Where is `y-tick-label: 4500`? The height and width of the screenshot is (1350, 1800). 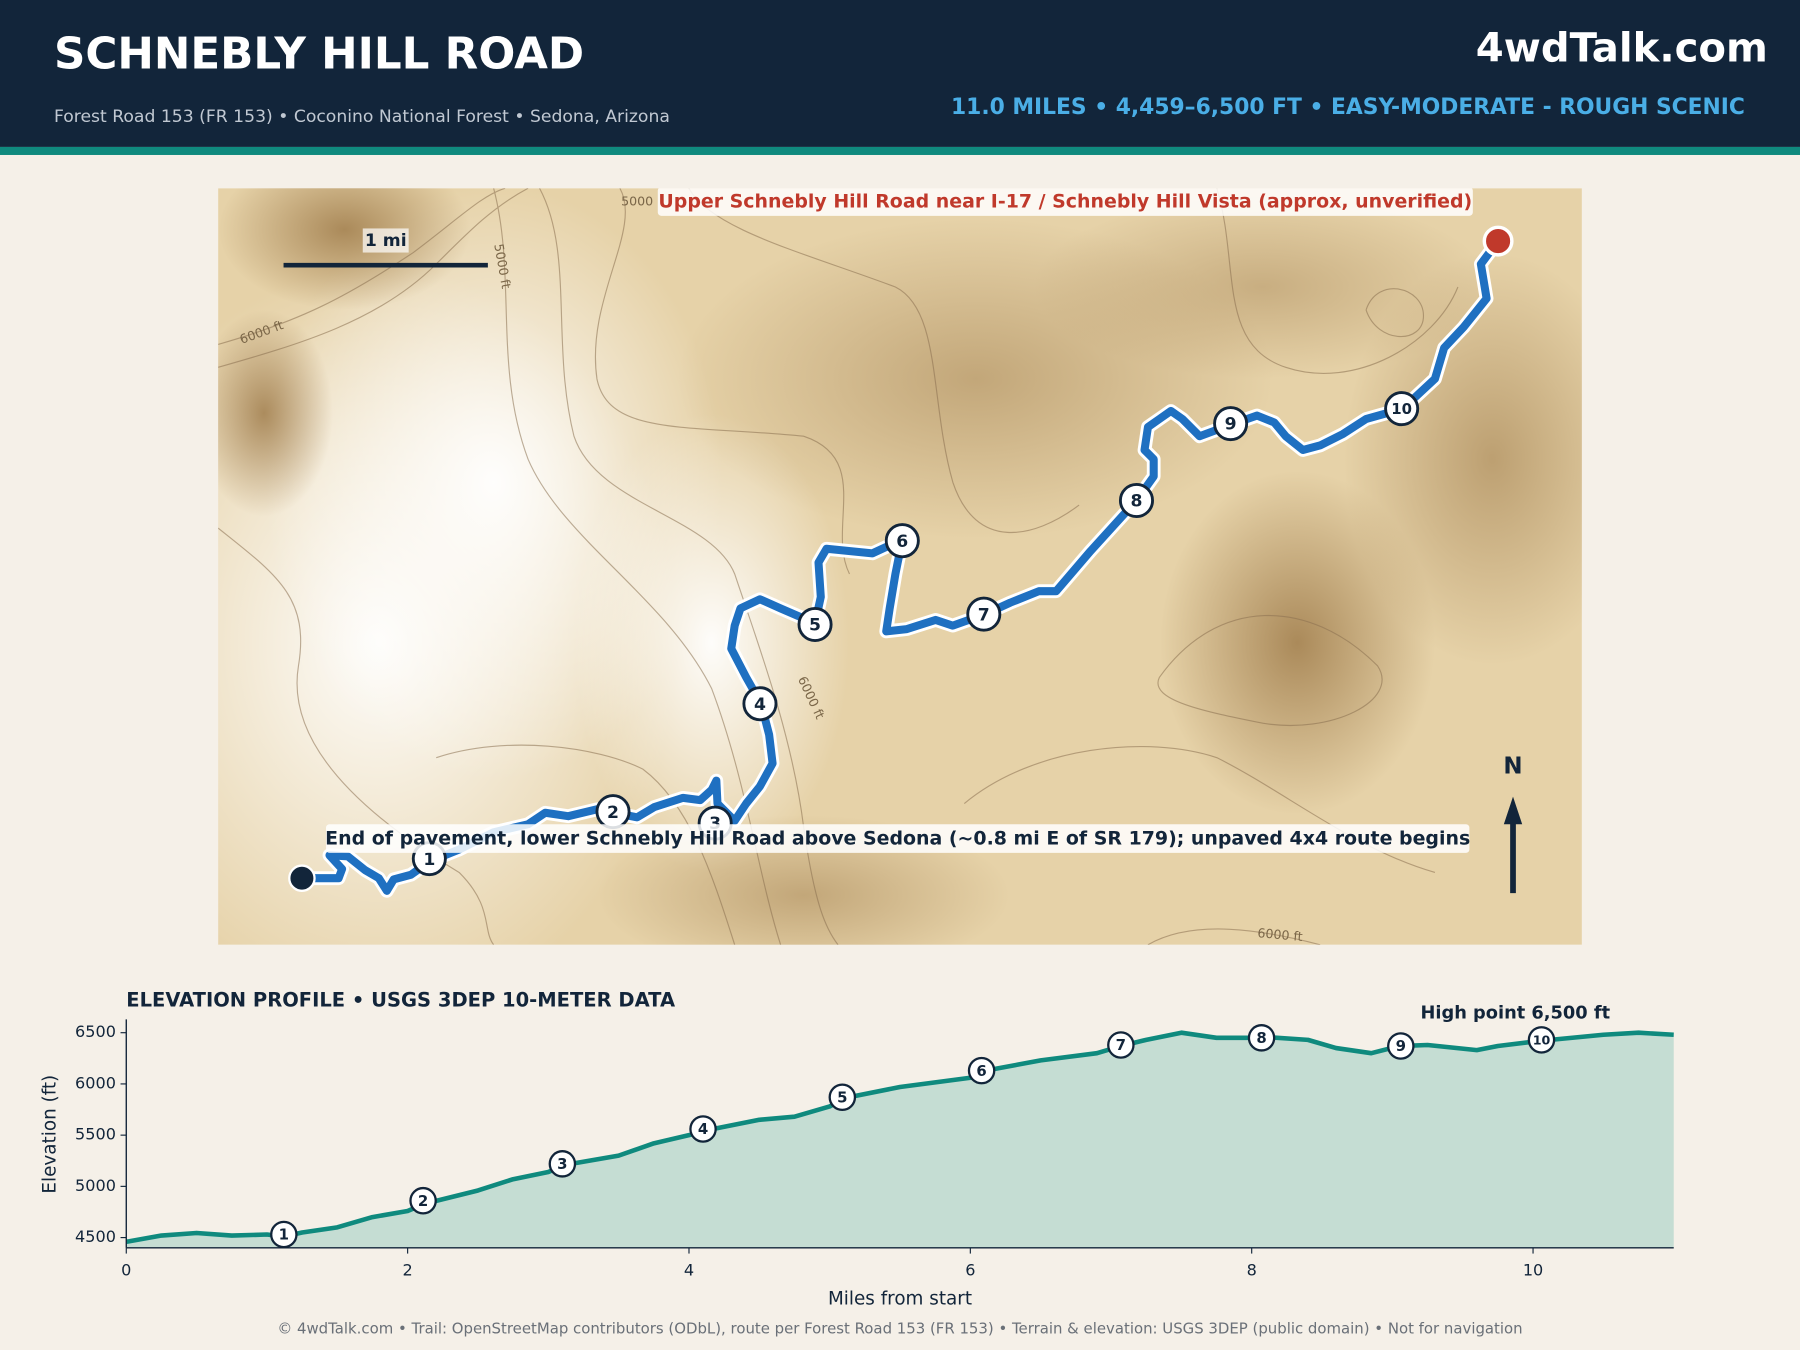
y-tick-label: 4500 is located at coordinates (95, 1236).